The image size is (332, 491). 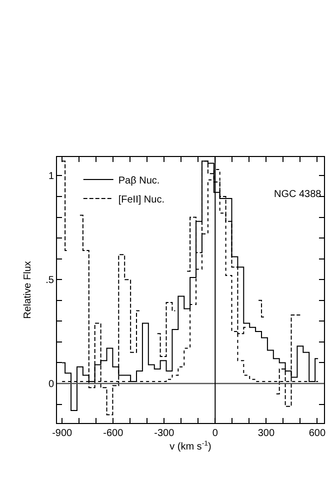 What do you see at coordinates (141, 200) in the screenshot?
I see `legend-label: [FeII] Nuc.` at bounding box center [141, 200].